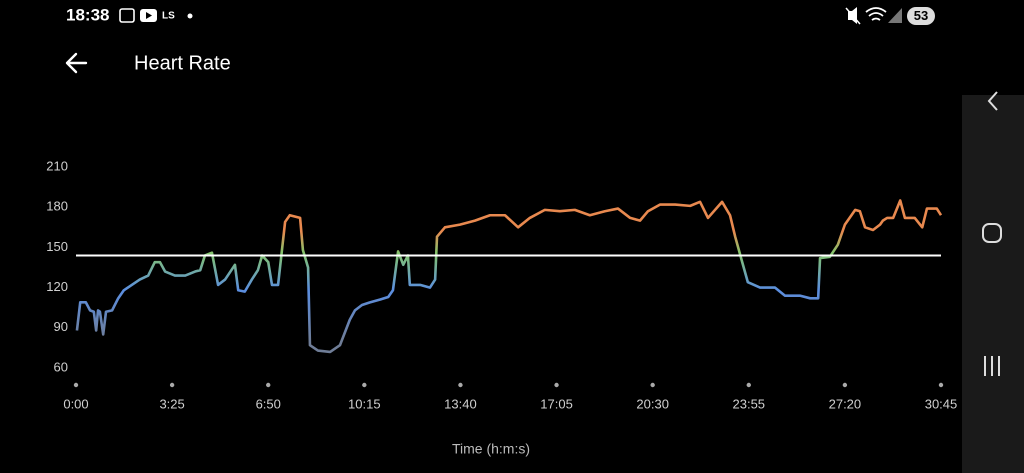 The height and width of the screenshot is (473, 1024). Describe the element at coordinates (992, 366) in the screenshot. I see `nav-recents` at that location.